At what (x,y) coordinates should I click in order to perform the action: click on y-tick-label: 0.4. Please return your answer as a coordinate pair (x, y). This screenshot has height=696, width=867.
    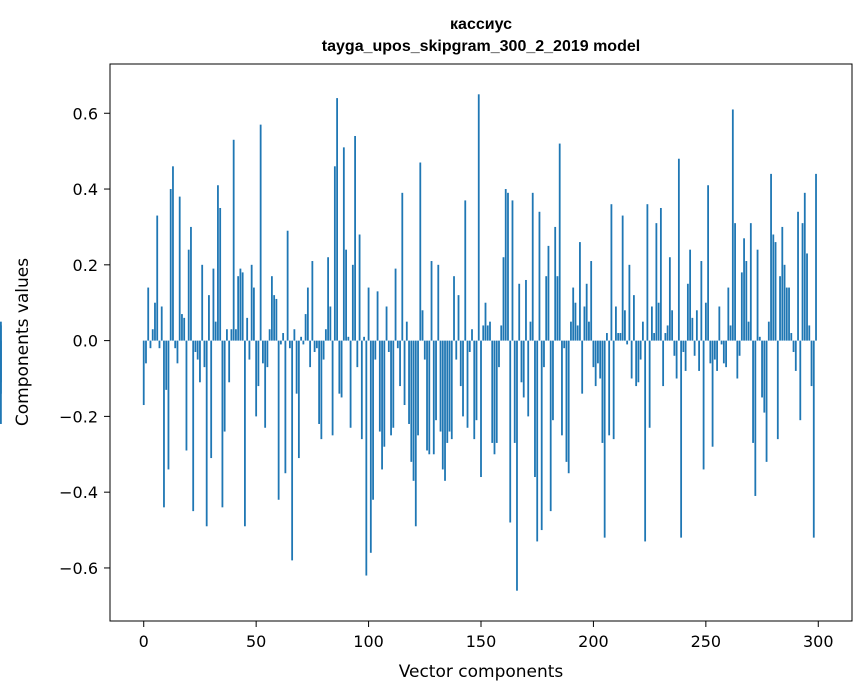
    Looking at the image, I should click on (85, 189).